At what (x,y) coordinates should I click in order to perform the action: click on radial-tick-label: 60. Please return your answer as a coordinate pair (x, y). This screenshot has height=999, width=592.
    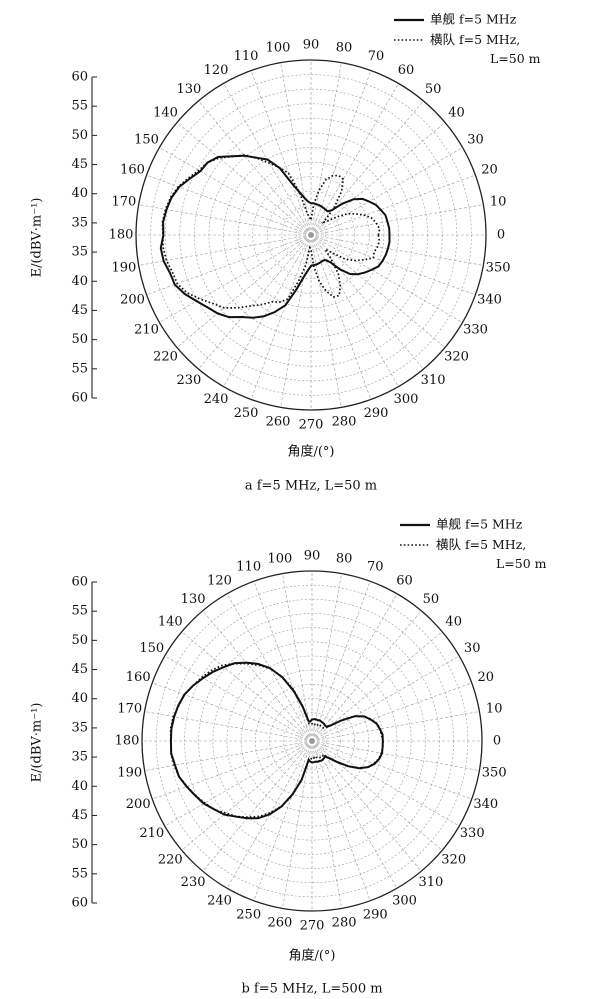
    Looking at the image, I should click on (79, 582).